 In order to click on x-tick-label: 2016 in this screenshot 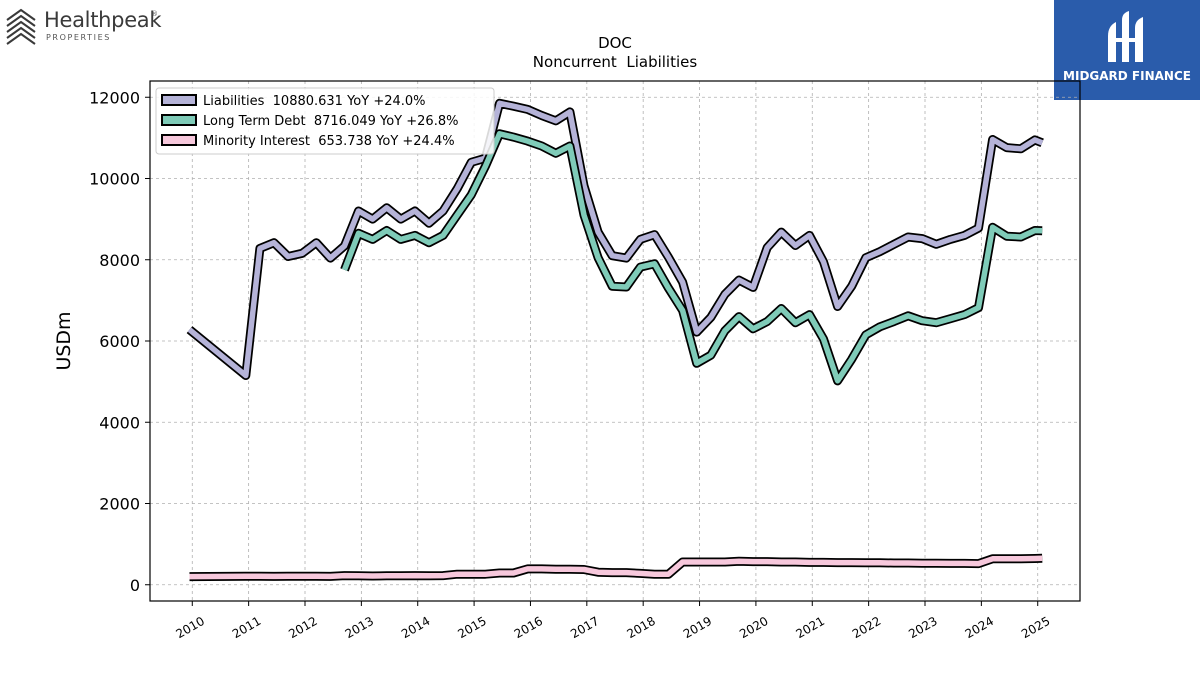, I will do `click(528, 627)`.